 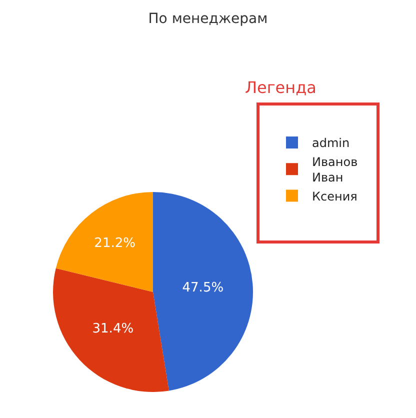 I want to click on legend-label: Ксения, so click(x=335, y=196).